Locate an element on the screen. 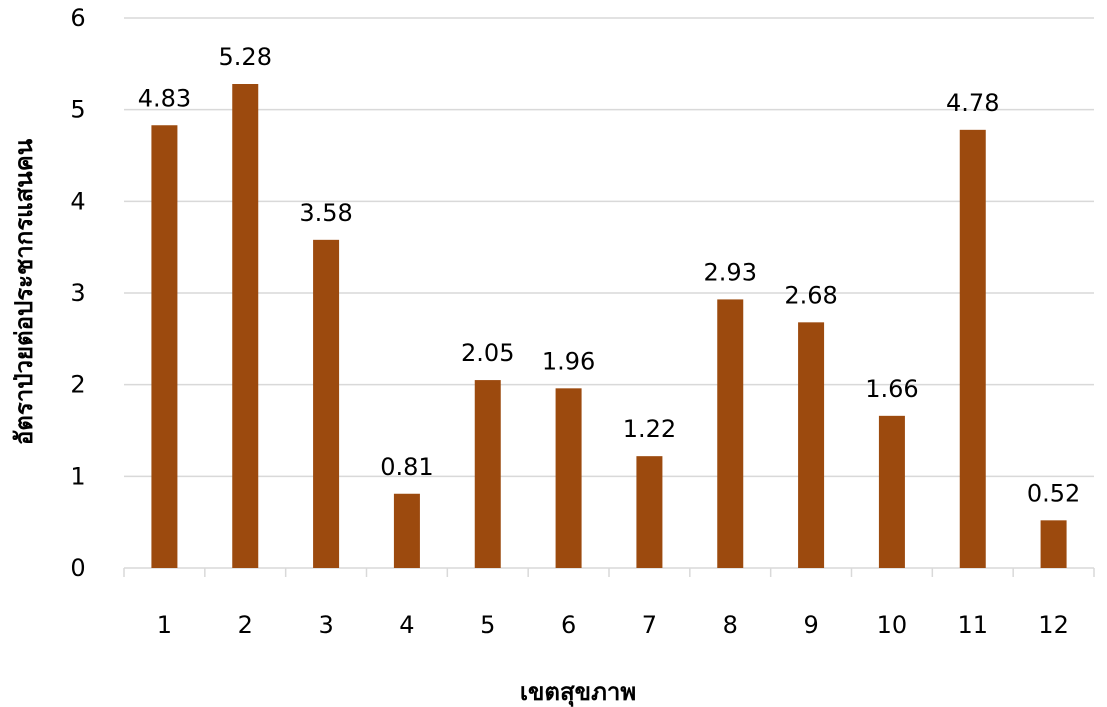 This screenshot has height=707, width=1107. x-tick-label: 2 is located at coordinates (245, 625).